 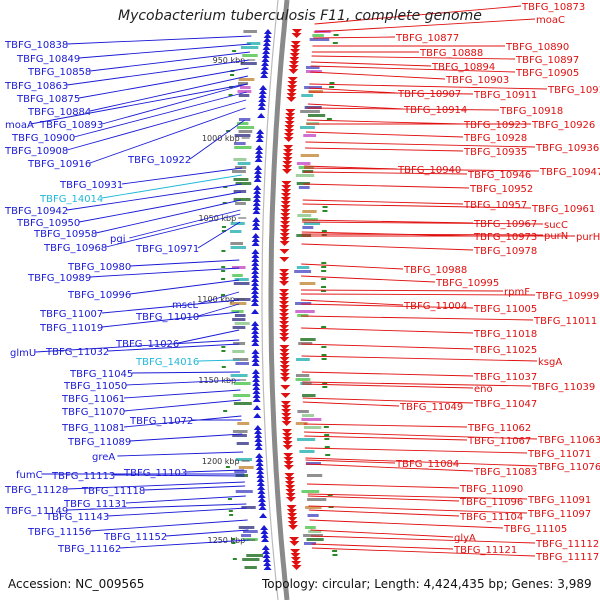 What do you see at coordinates (505, 309) in the screenshot?
I see `gene-label-right: TBFG_11005` at bounding box center [505, 309].